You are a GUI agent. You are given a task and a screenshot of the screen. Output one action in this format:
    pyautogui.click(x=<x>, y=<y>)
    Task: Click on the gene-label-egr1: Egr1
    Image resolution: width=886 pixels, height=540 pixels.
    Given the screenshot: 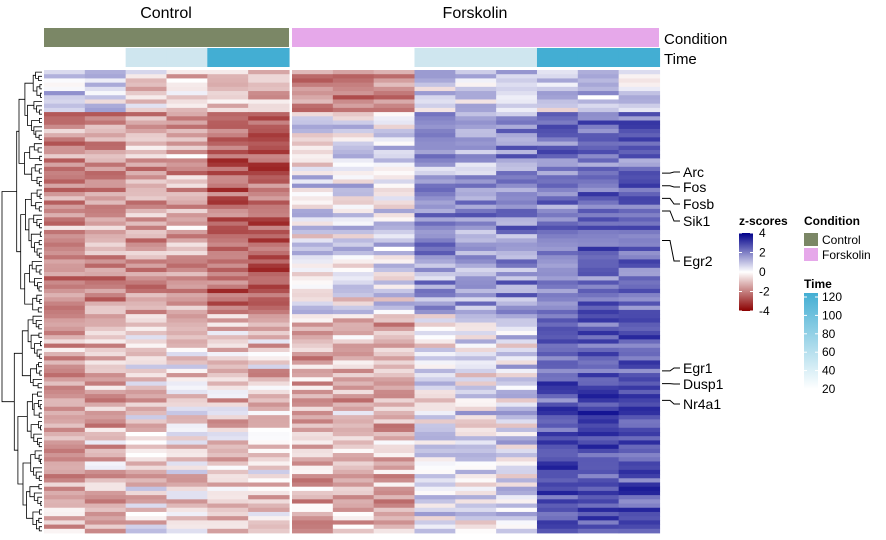 What is the action you would take?
    pyautogui.click(x=698, y=368)
    